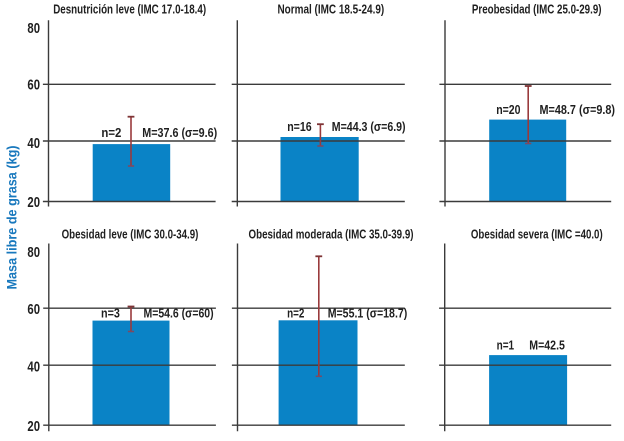 Image resolution: width=624 pixels, height=441 pixels. What do you see at coordinates (299, 126) in the screenshot?
I see `svg-text: n=16` at bounding box center [299, 126].